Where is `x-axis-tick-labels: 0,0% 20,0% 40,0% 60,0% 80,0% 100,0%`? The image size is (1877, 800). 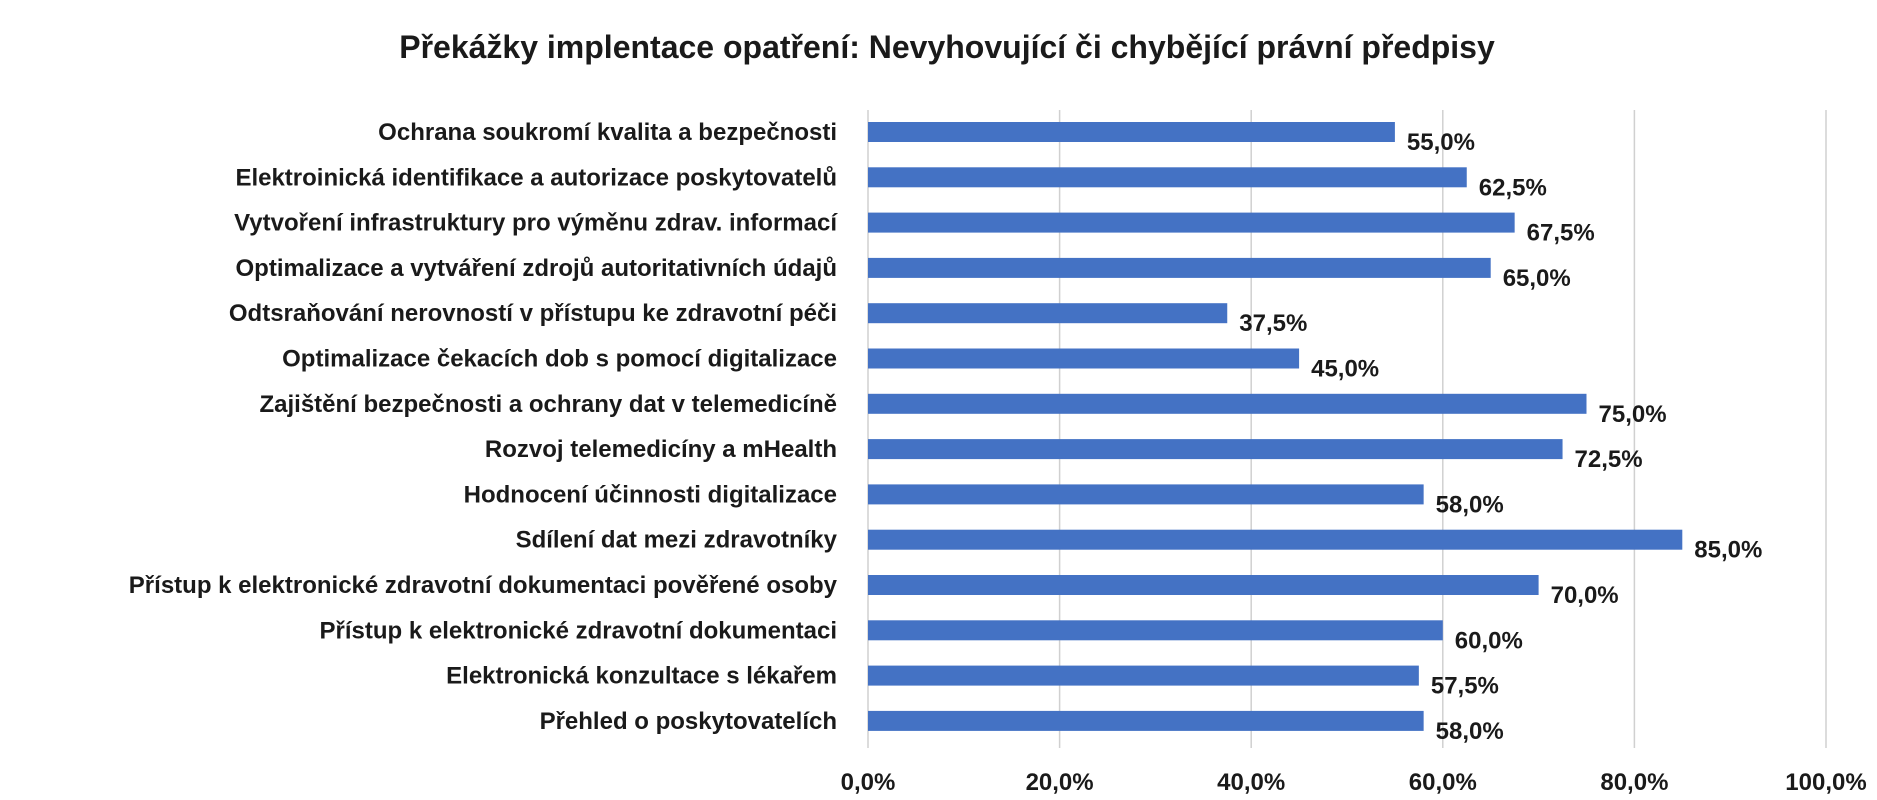 x-axis-tick-labels: 0,0% 20,0% 40,0% 60,0% 80,0% 100,0% is located at coordinates (1354, 782).